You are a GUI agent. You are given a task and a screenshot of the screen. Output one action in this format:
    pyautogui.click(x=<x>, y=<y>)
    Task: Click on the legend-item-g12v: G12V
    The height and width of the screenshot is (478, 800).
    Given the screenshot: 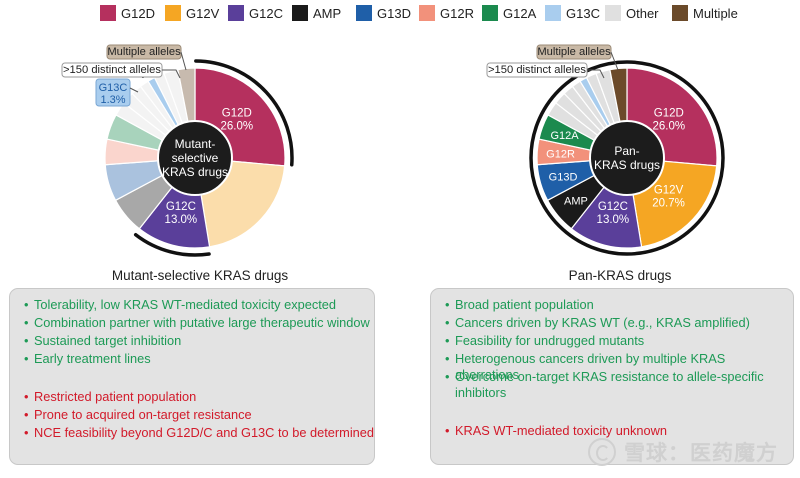 What is the action you would take?
    pyautogui.click(x=192, y=13)
    